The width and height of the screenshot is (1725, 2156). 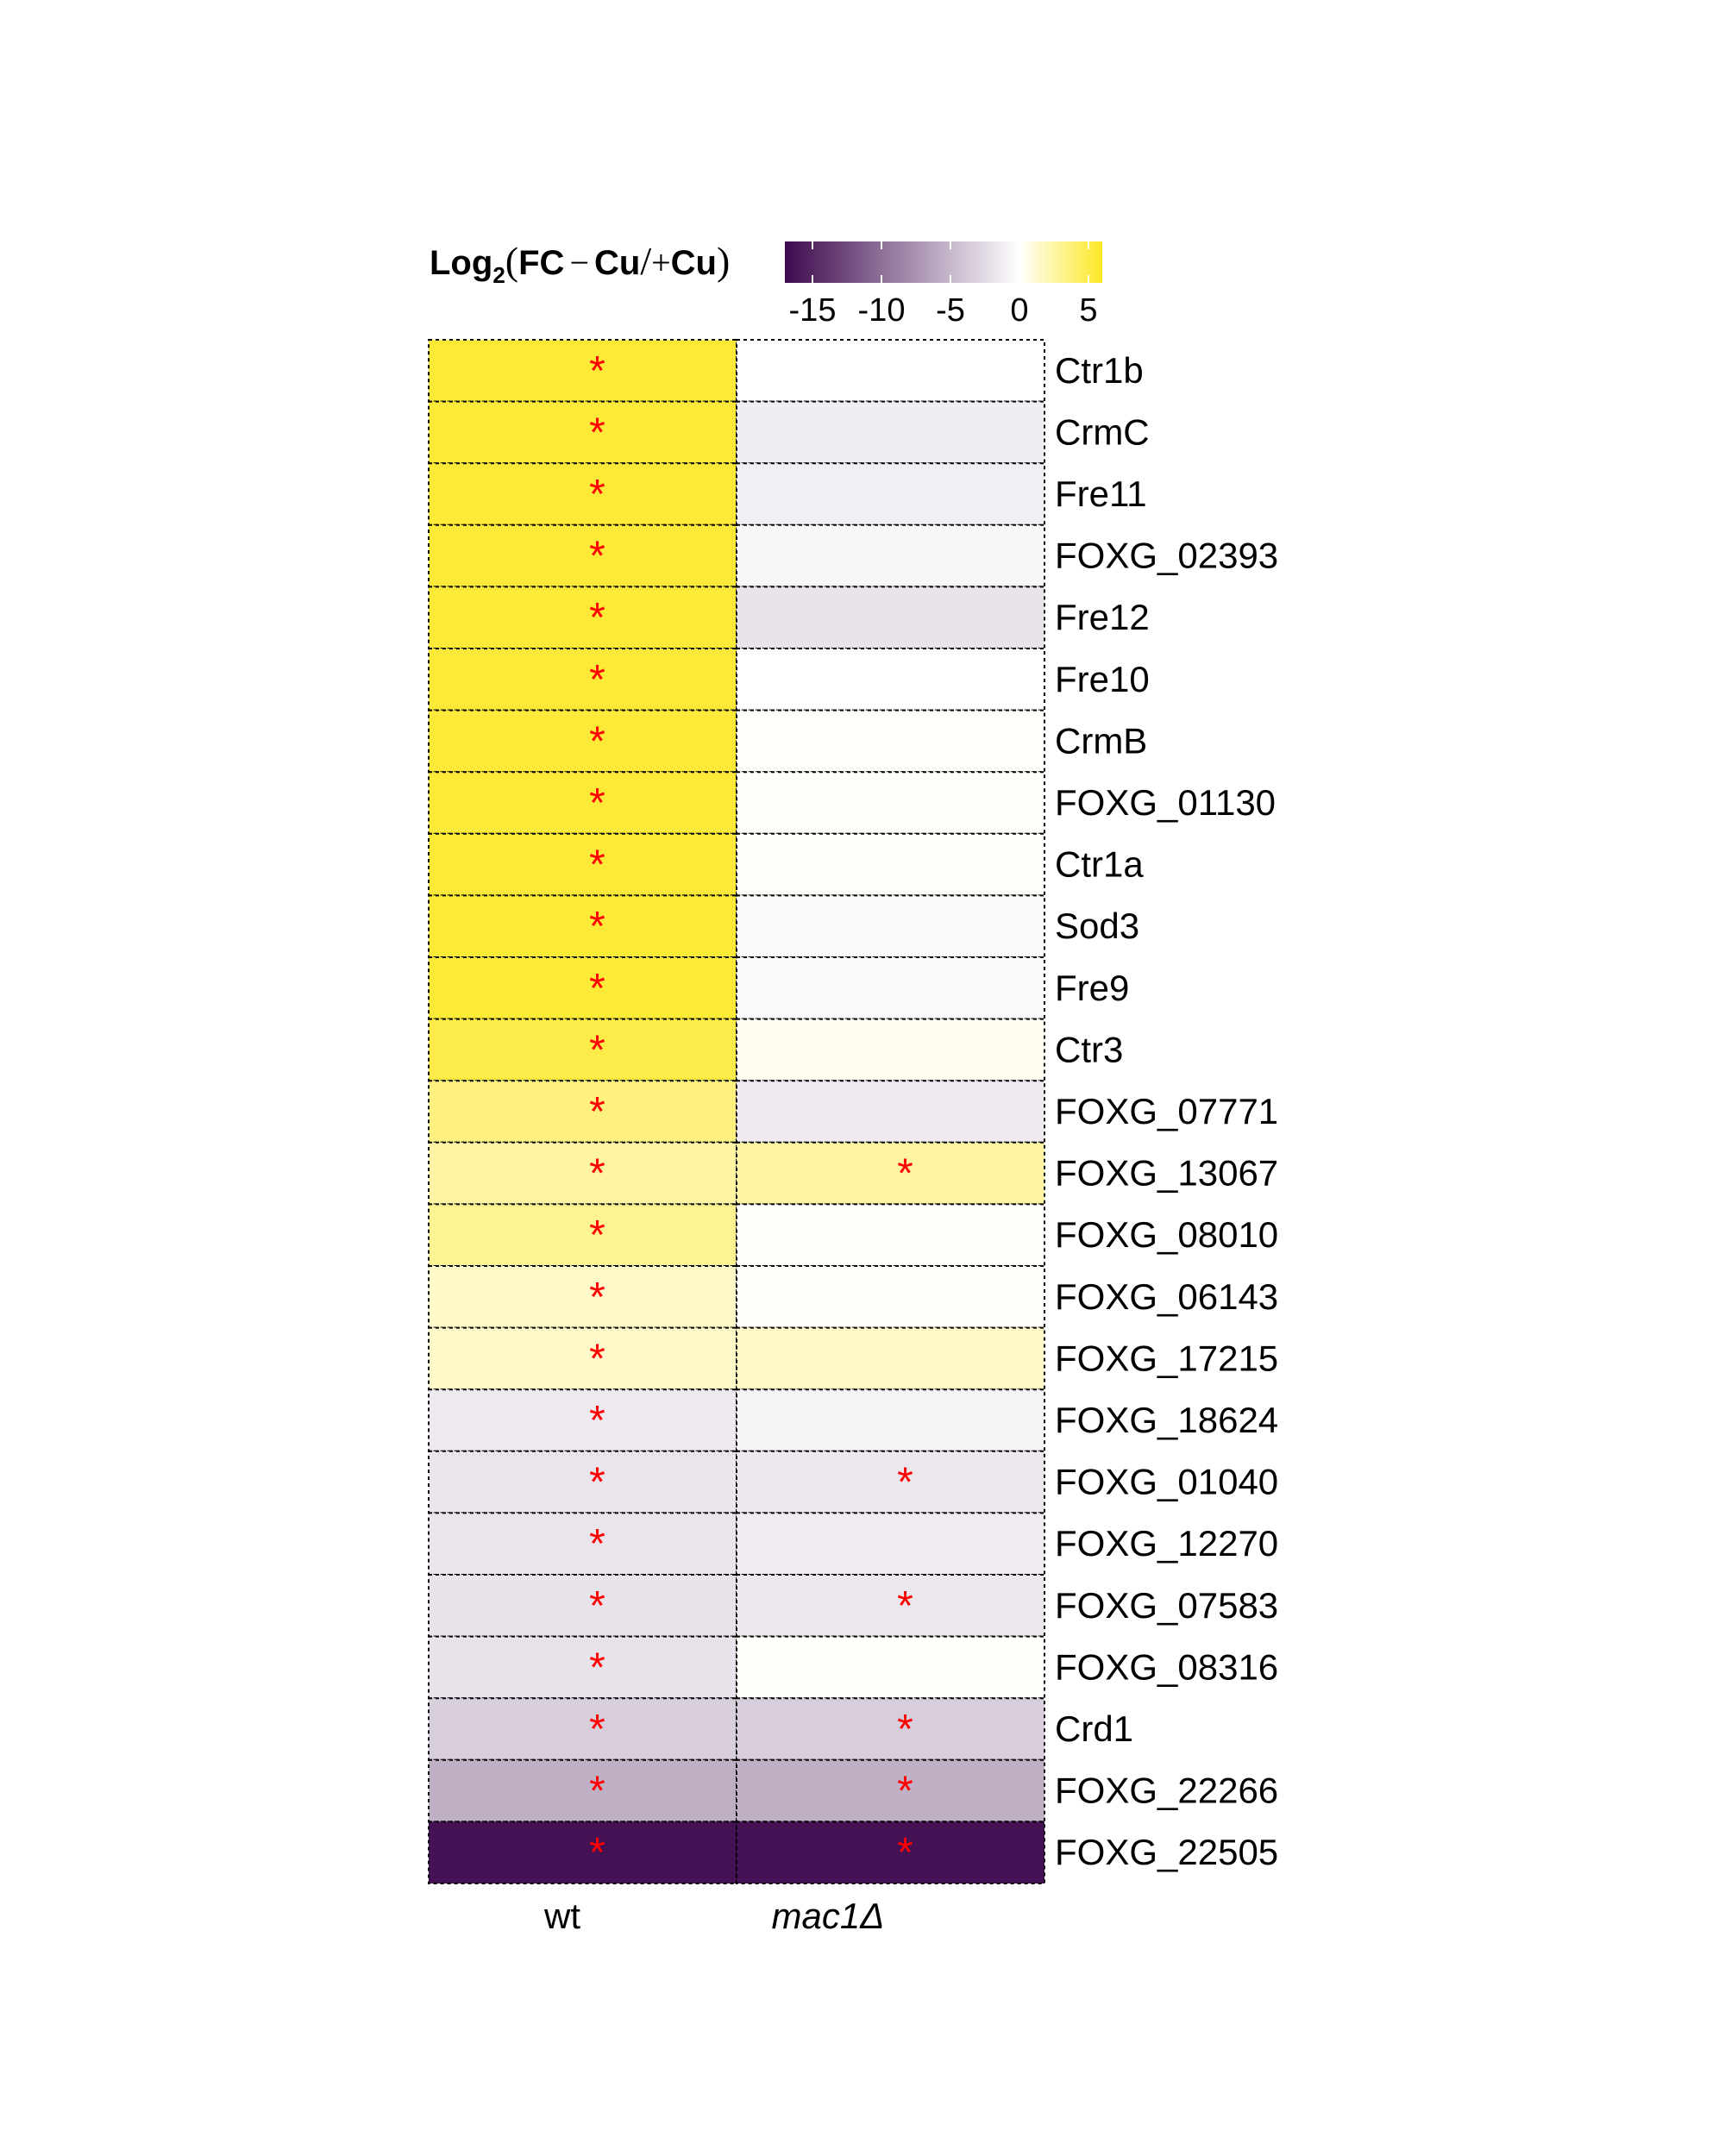 What do you see at coordinates (882, 310) in the screenshot?
I see `colorbar-tick-label: -10` at bounding box center [882, 310].